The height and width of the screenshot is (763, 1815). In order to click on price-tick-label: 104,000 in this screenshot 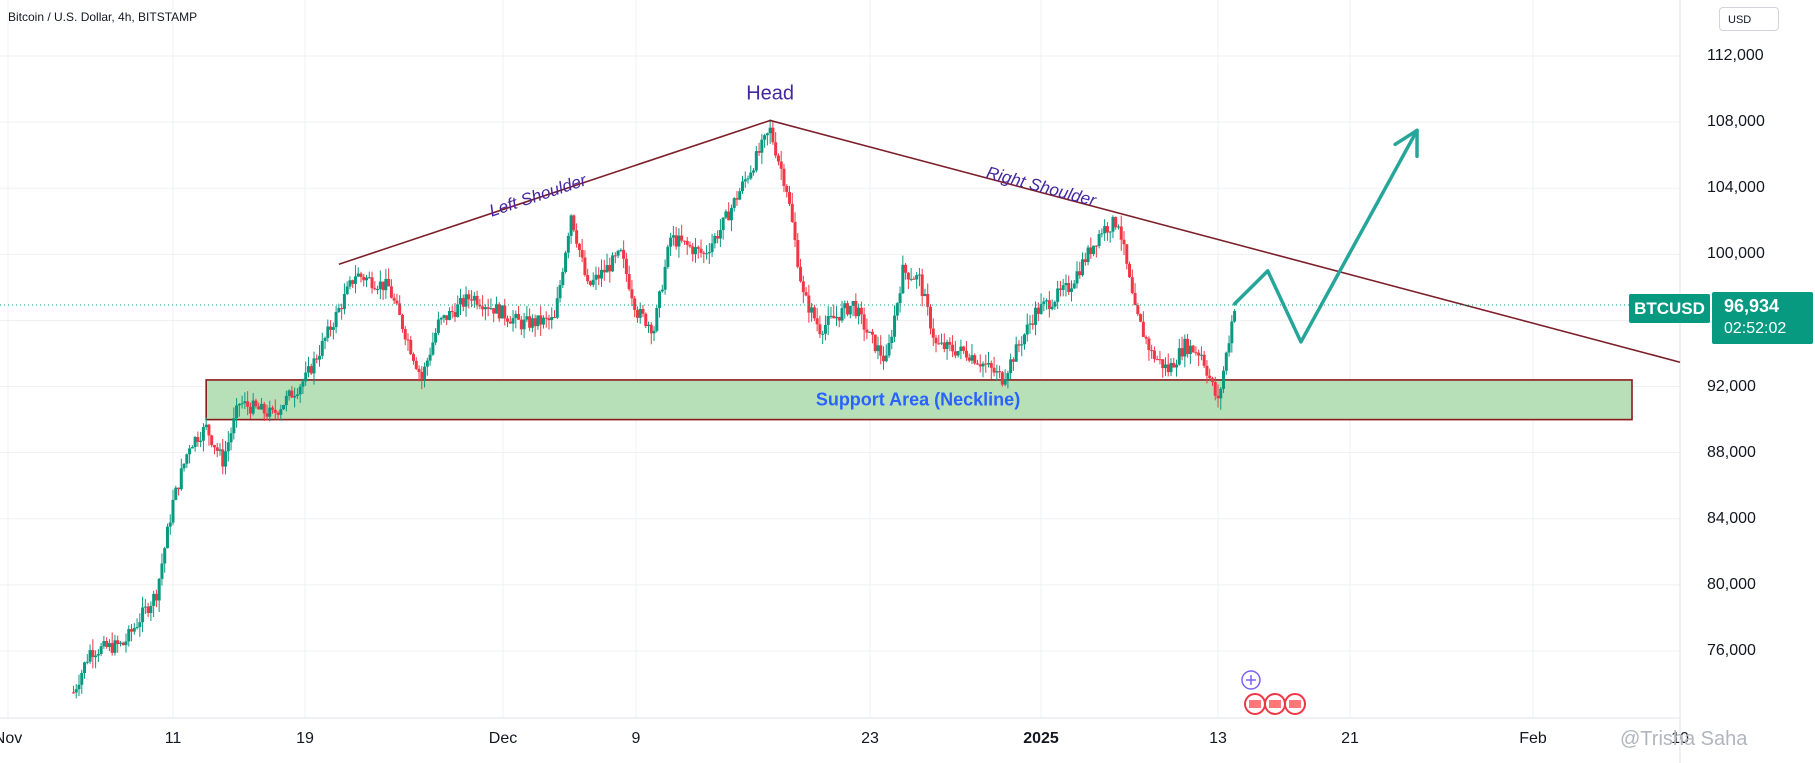, I will do `click(1736, 188)`.